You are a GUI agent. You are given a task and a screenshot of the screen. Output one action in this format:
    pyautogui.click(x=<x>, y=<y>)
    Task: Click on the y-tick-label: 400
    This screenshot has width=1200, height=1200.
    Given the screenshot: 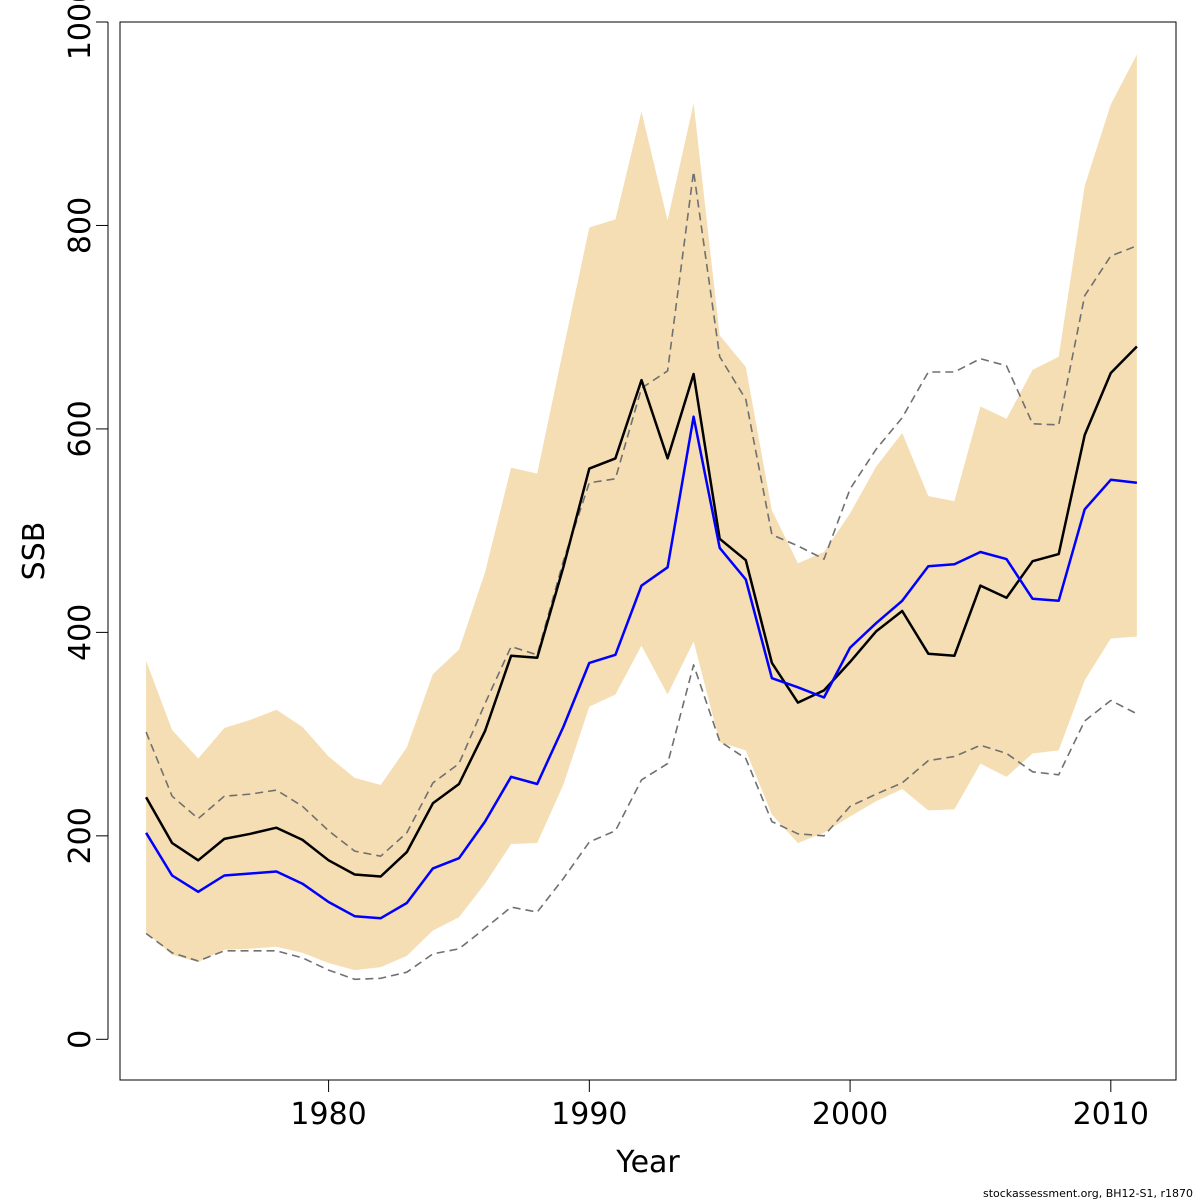 What is the action you would take?
    pyautogui.click(x=80, y=632)
    